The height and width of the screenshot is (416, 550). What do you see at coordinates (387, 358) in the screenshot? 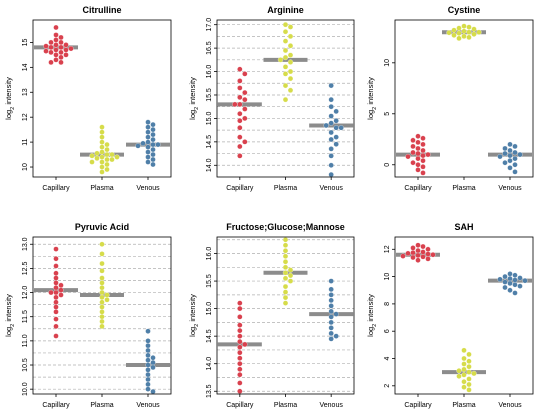
I see `y-tick-label: 4` at bounding box center [387, 358].